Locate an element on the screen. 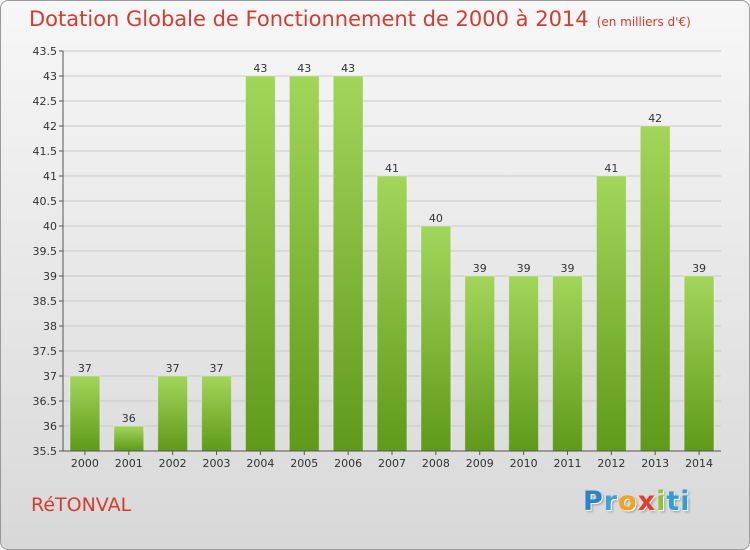 This screenshot has width=750, height=550. x-tick-label: 2007 is located at coordinates (392, 463).